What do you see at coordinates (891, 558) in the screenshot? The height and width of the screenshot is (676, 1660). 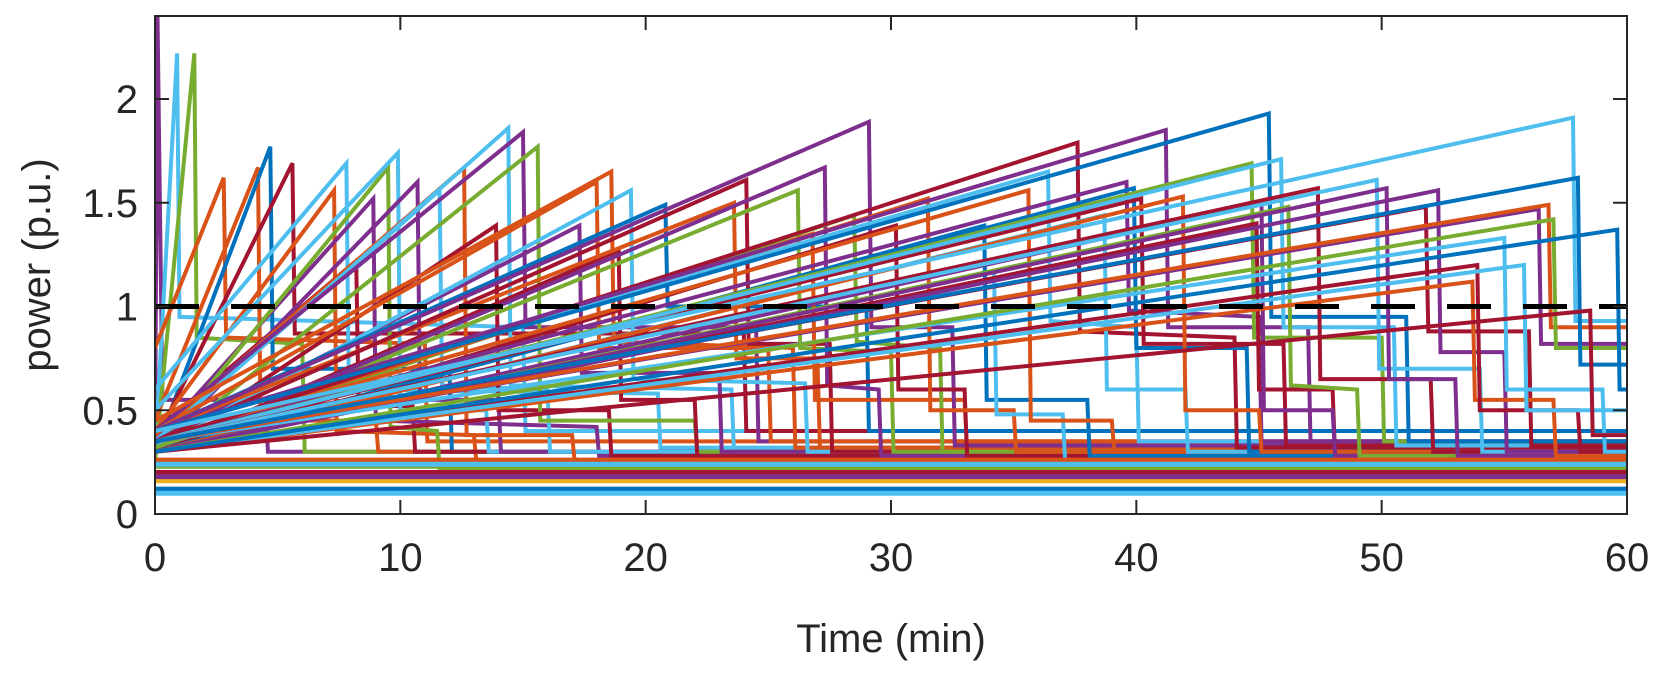 I see `x-tick-label-30: 30` at bounding box center [891, 558].